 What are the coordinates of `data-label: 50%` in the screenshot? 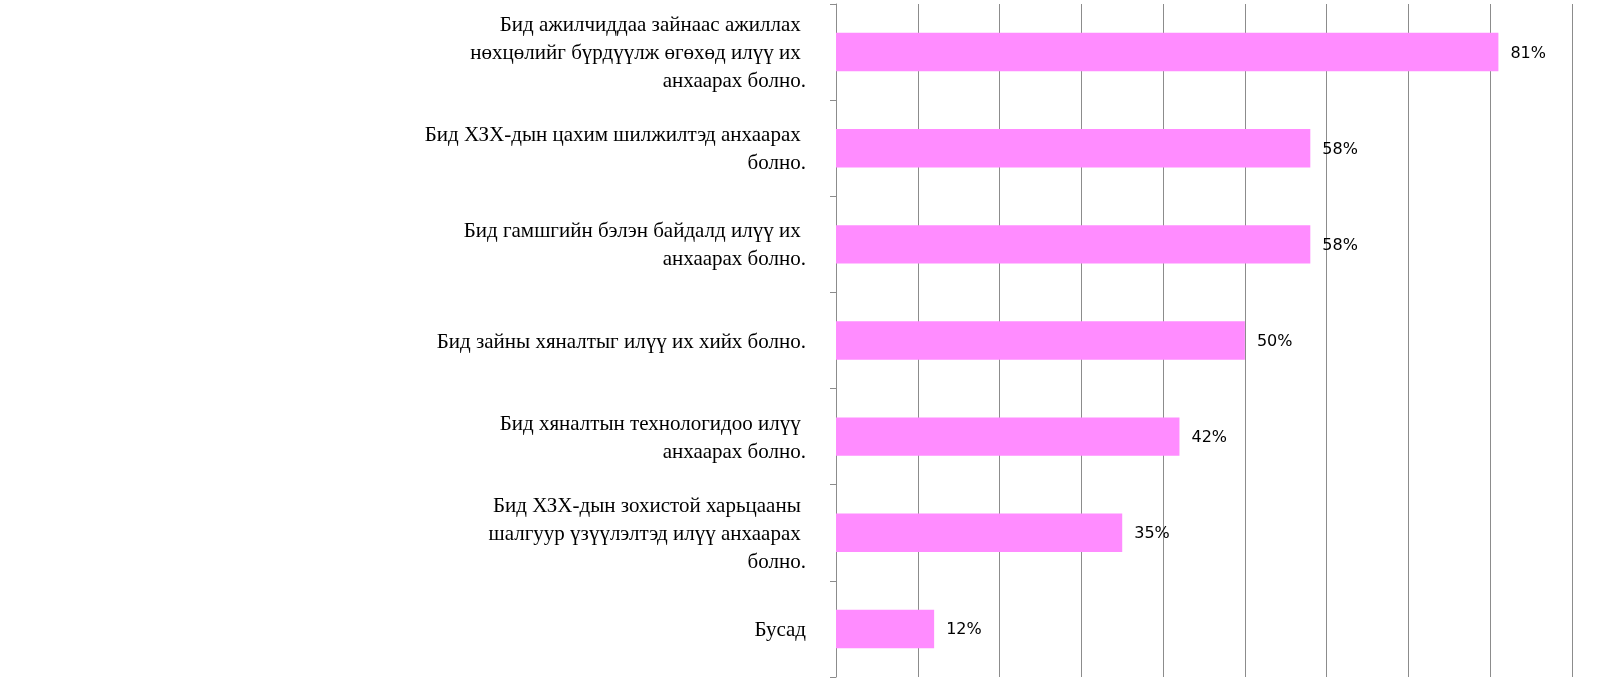 It's located at (1274, 340).